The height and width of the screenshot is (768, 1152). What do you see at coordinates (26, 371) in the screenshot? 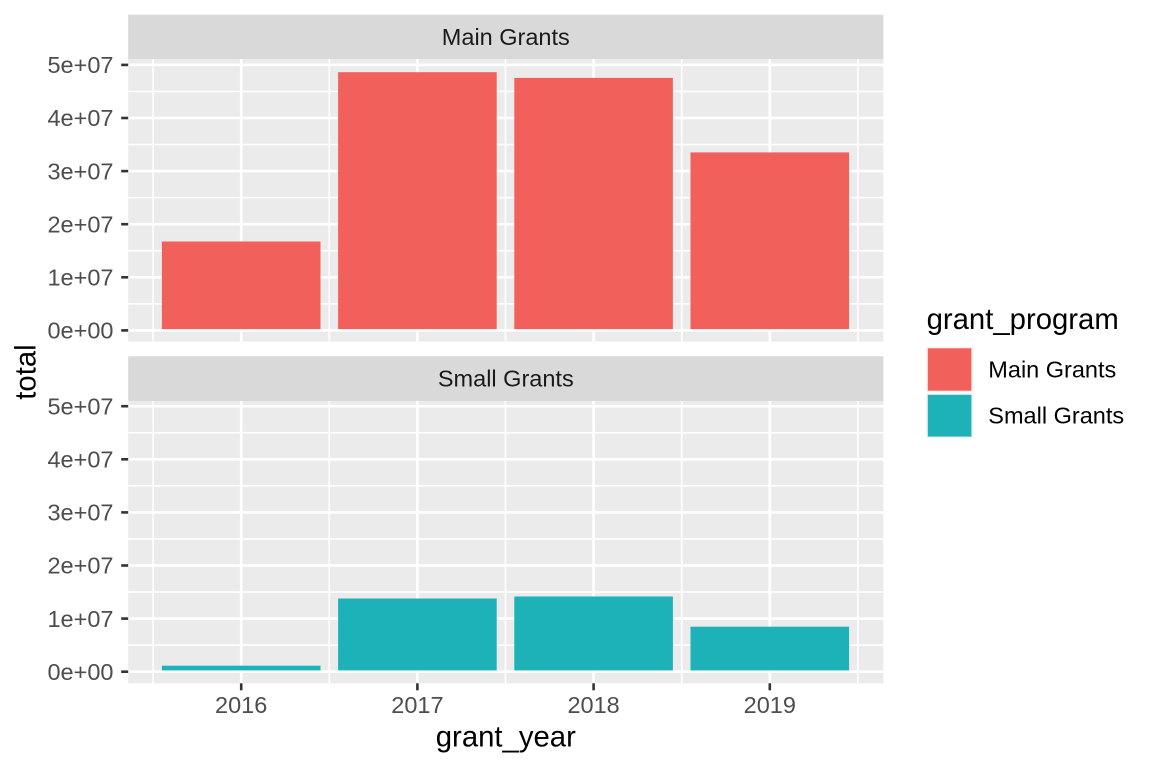
I see `svg-text: total` at bounding box center [26, 371].